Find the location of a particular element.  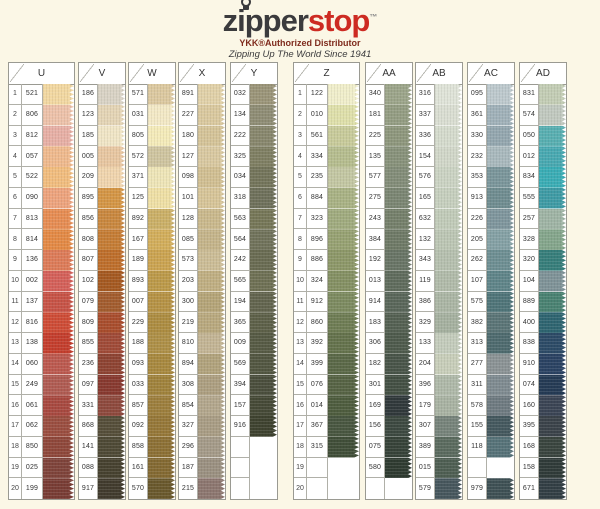

color-code: 394 is located at coordinates (240, 385).